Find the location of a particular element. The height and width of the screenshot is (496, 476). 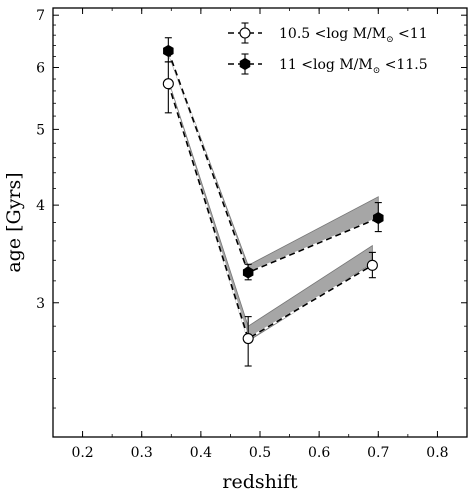

y-tick-label: 7 is located at coordinates (40, 16).